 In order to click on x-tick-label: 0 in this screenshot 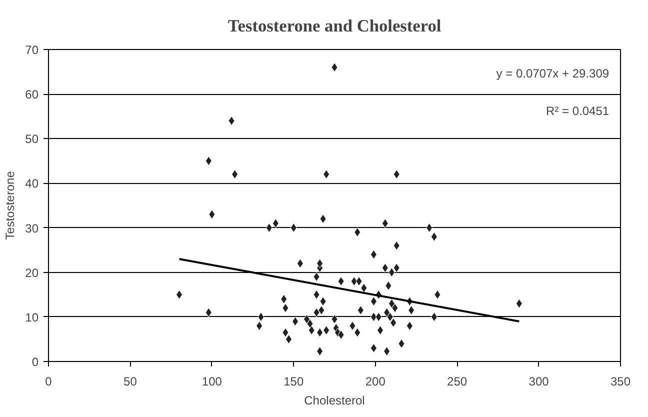, I will do `click(48, 381)`.